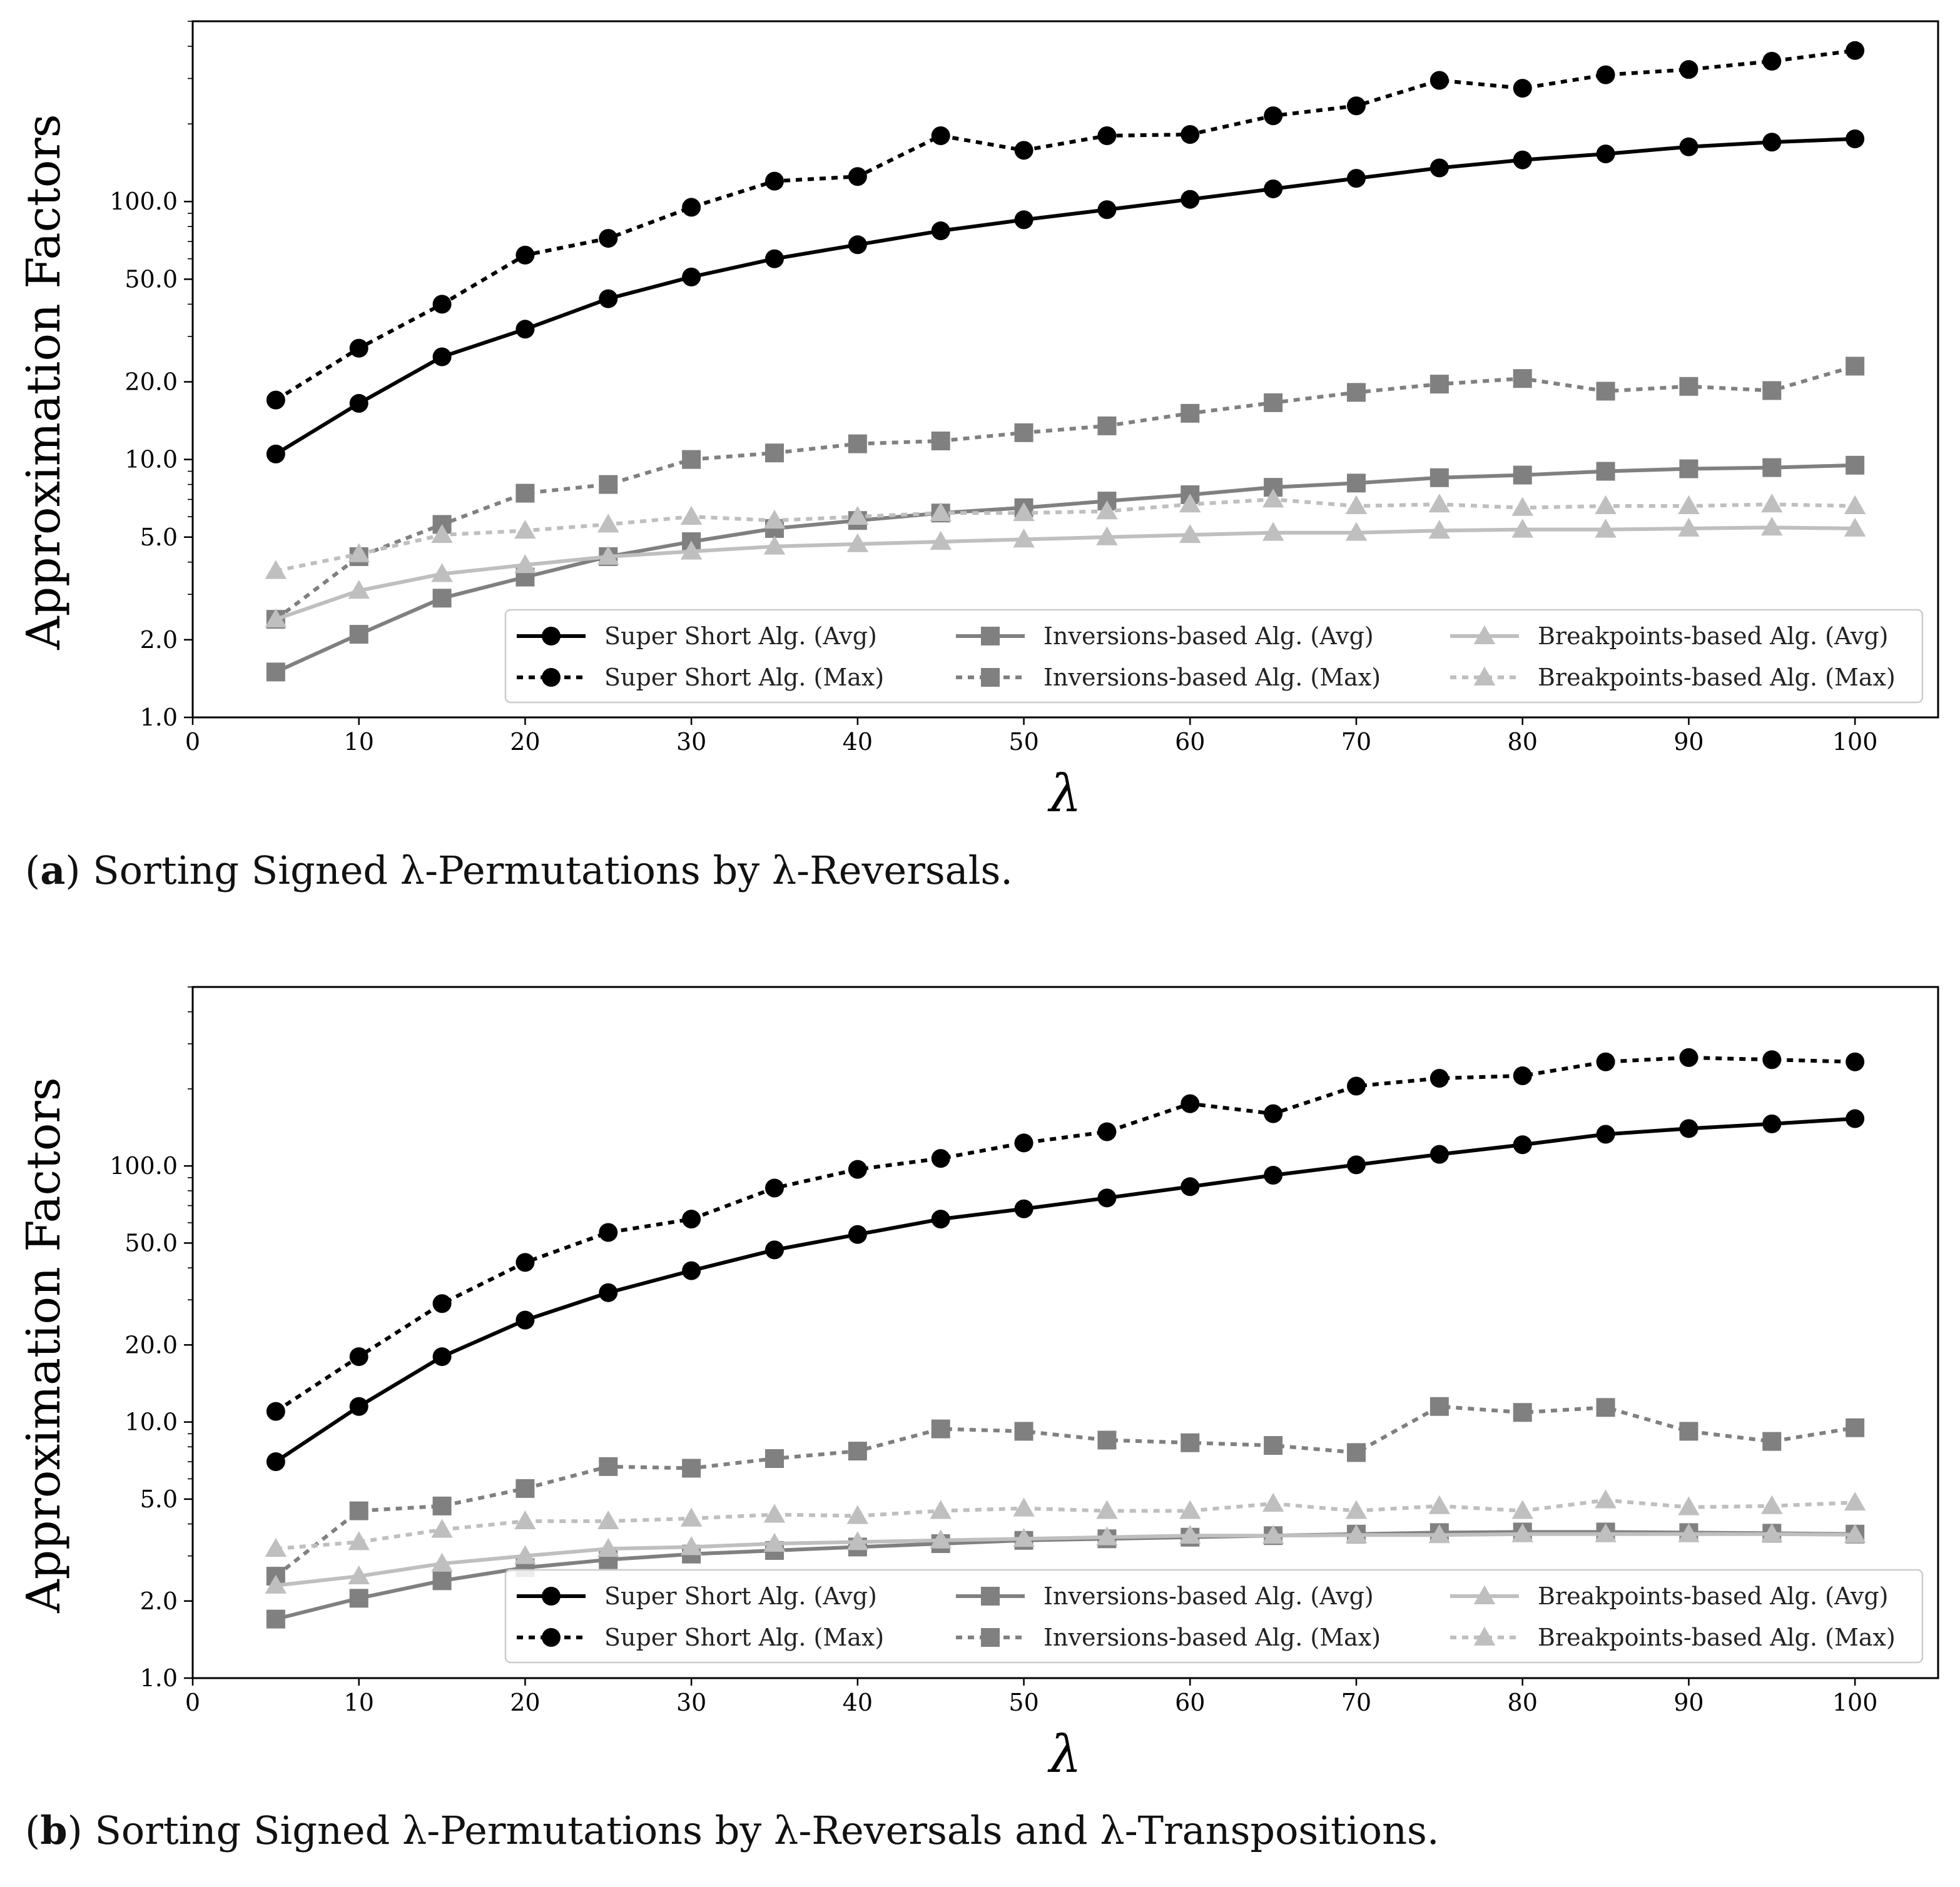  I want to click on y-tick-label: 100.0, so click(143, 201).